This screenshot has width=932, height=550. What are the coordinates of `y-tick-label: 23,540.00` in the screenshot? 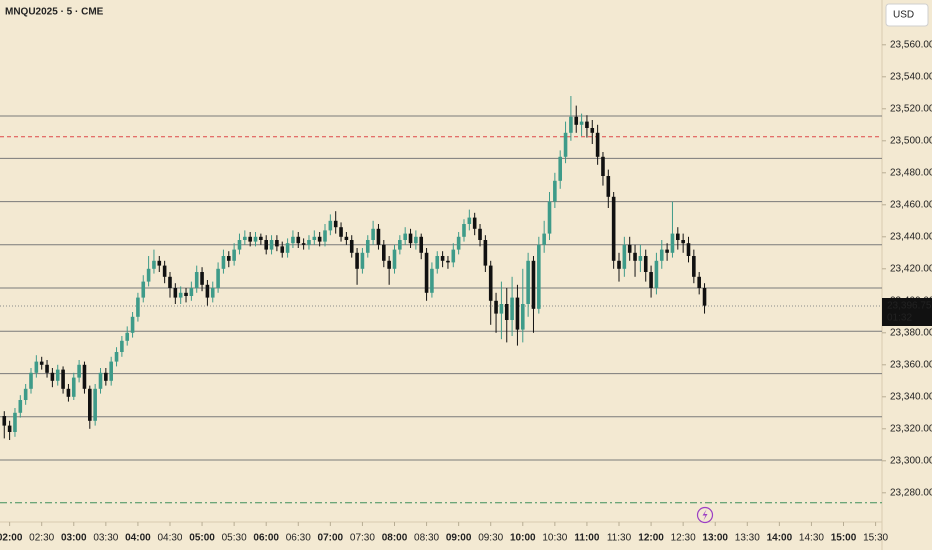 It's located at (911, 76).